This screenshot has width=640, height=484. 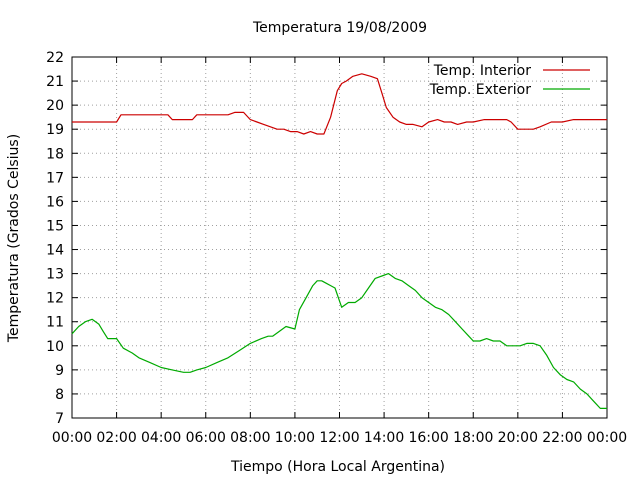 I want to click on x-tick-label: 10:00, so click(x=295, y=438).